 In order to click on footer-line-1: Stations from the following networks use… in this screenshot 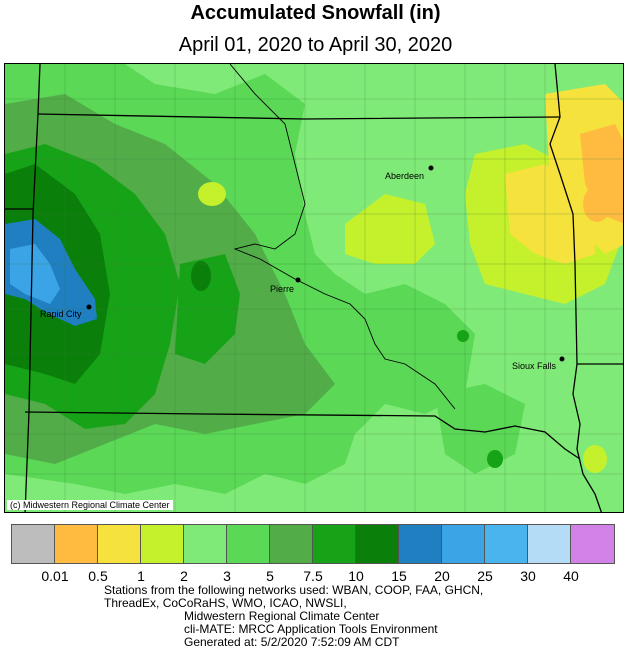, I will do `click(294, 590)`.